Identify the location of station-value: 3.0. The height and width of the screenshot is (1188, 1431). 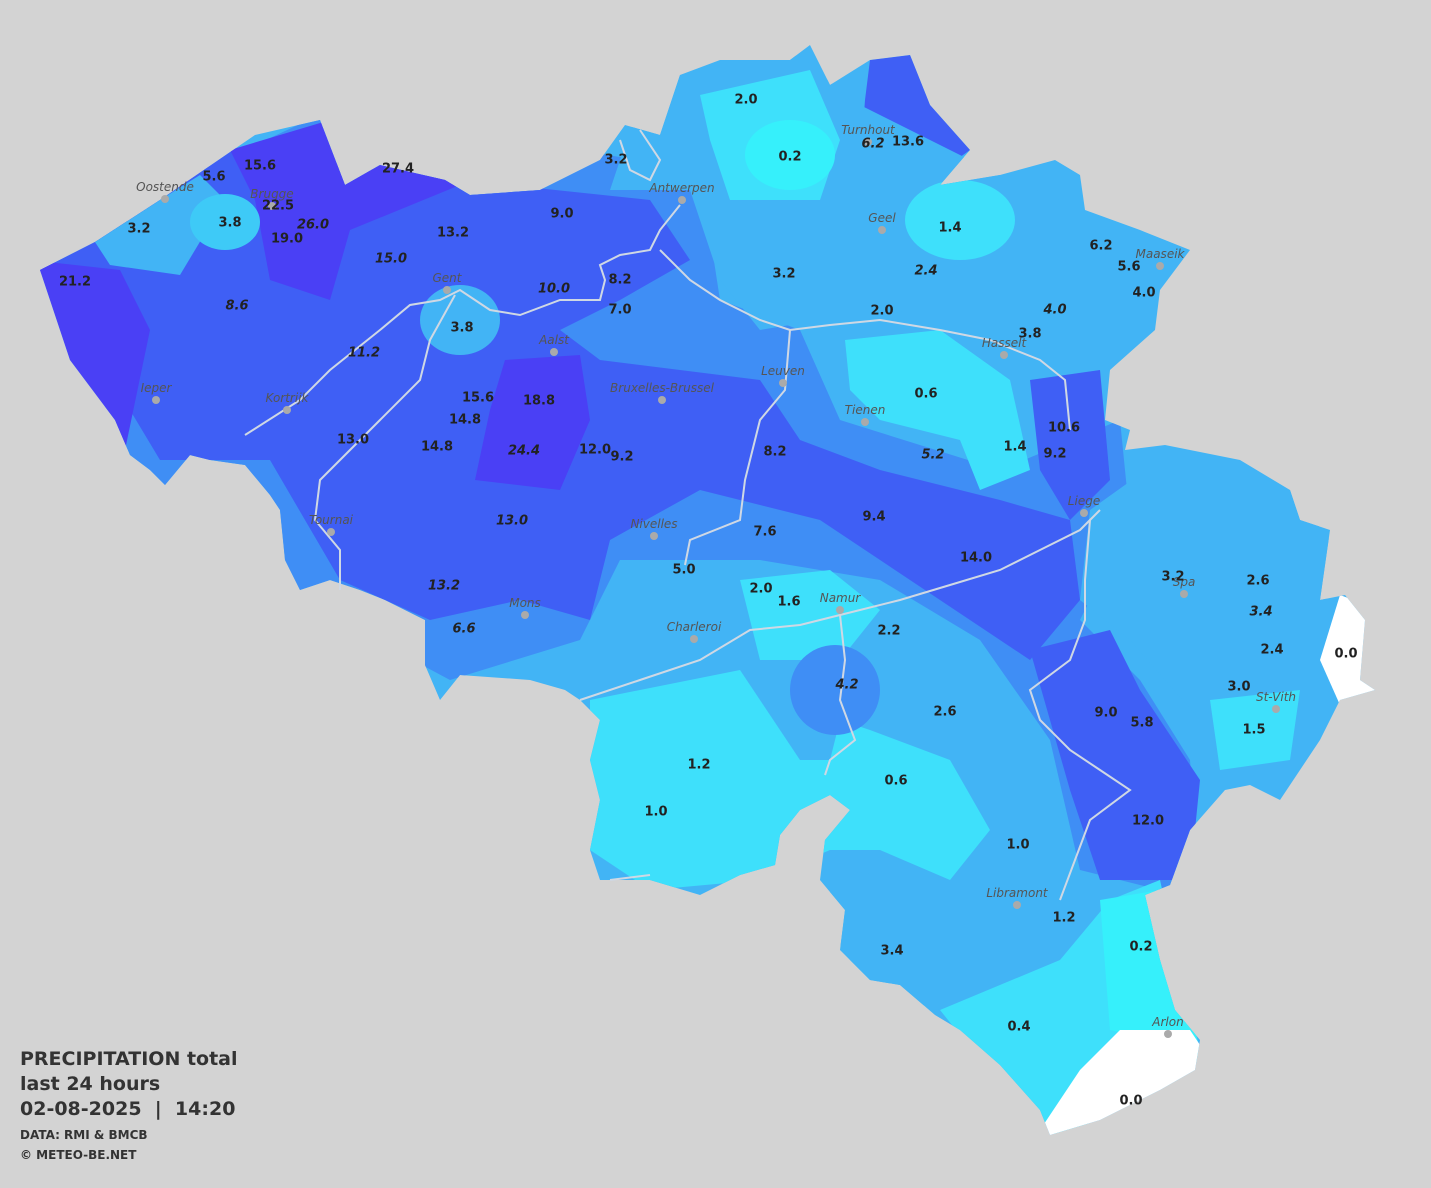
(1238, 687).